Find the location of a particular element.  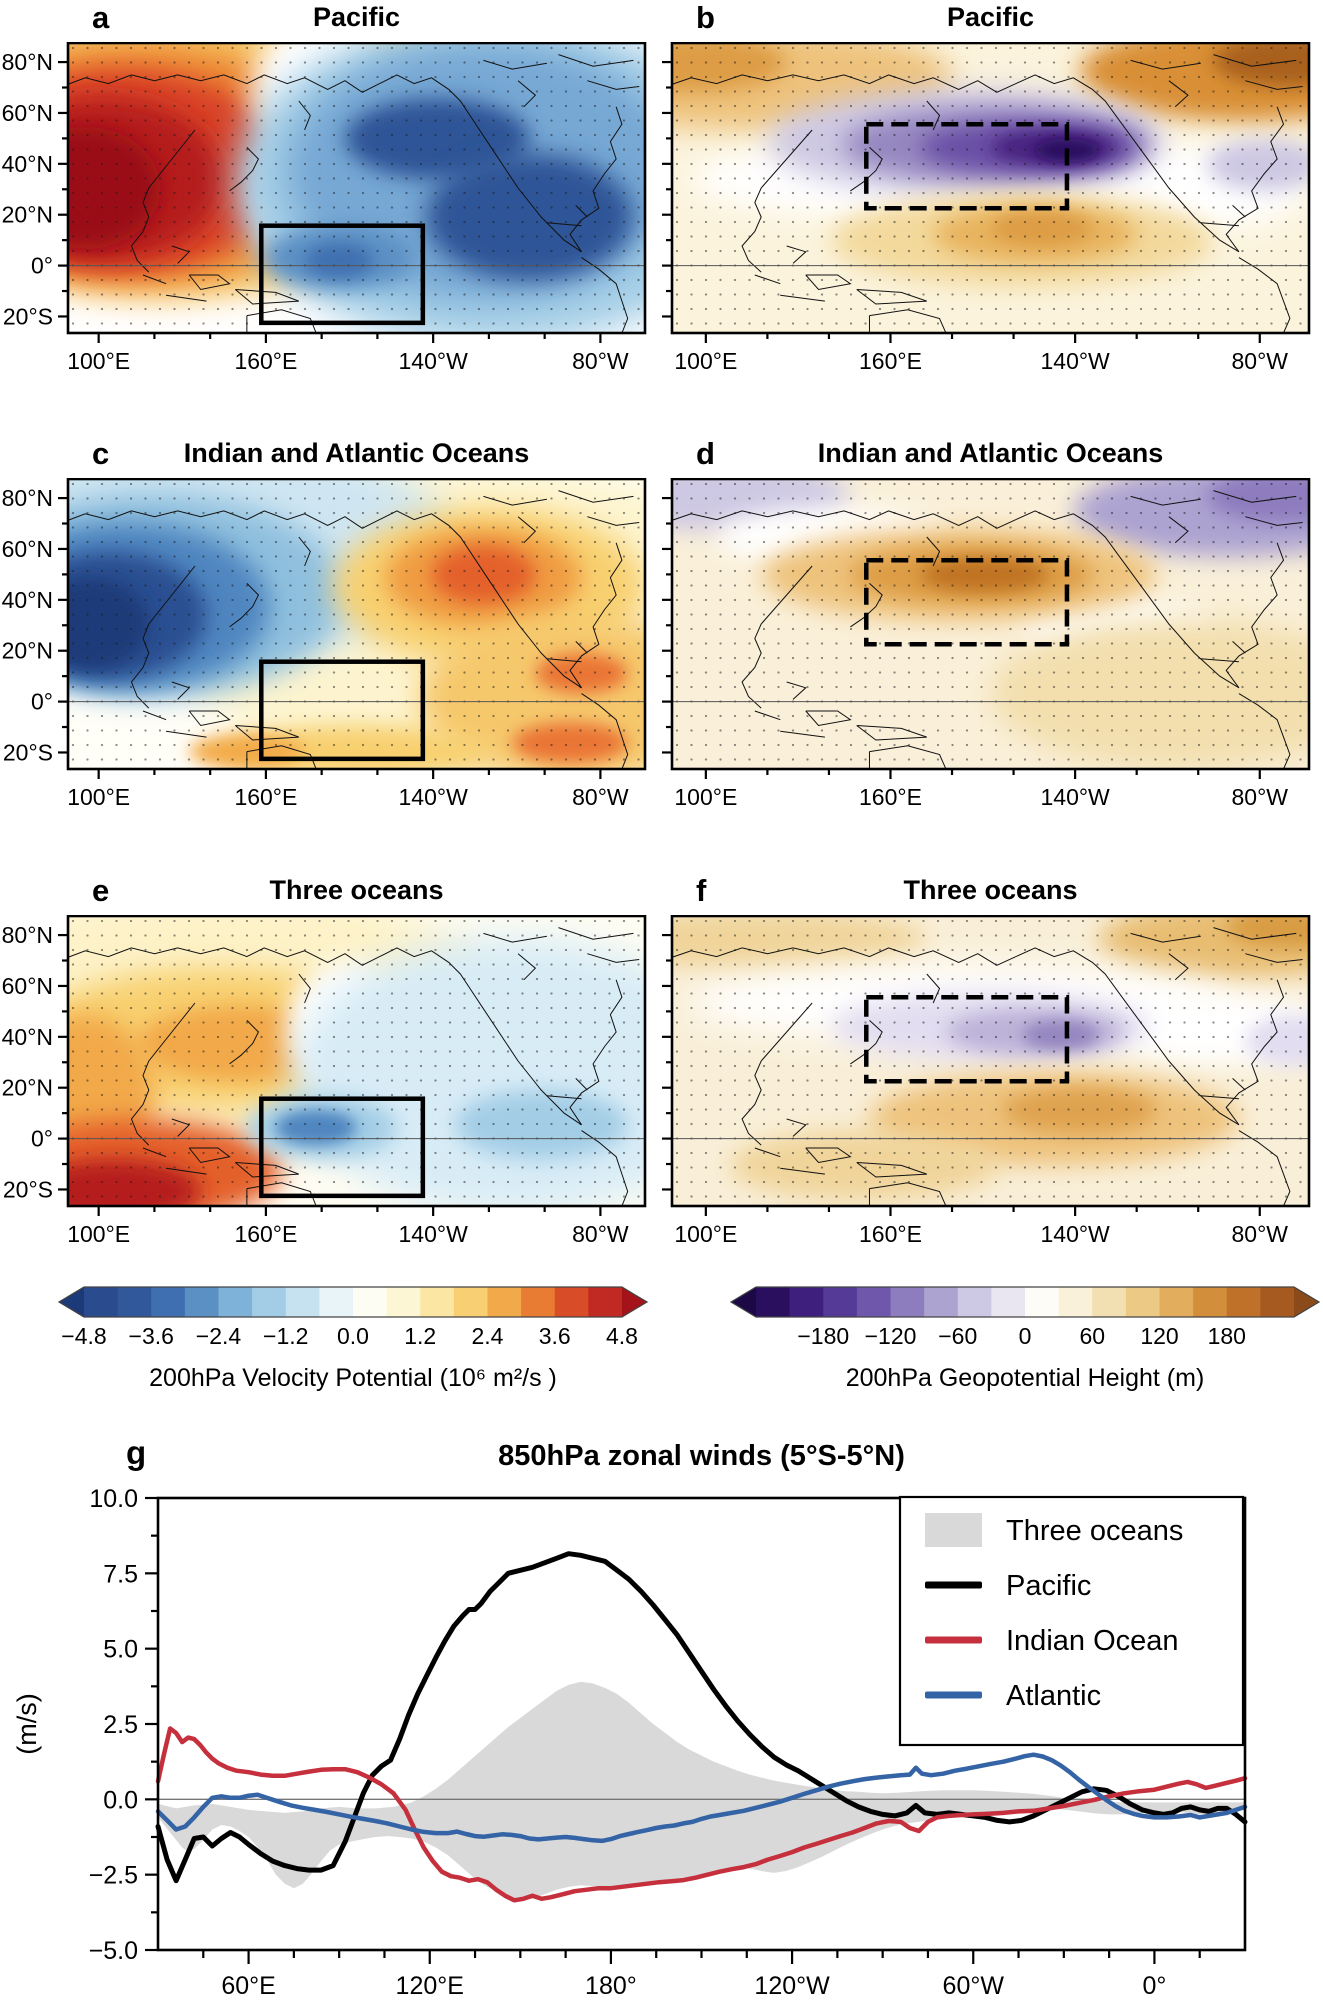

legend: Three oceans Pacific Indian Ocean Atlantic is located at coordinates (1071, 1621).